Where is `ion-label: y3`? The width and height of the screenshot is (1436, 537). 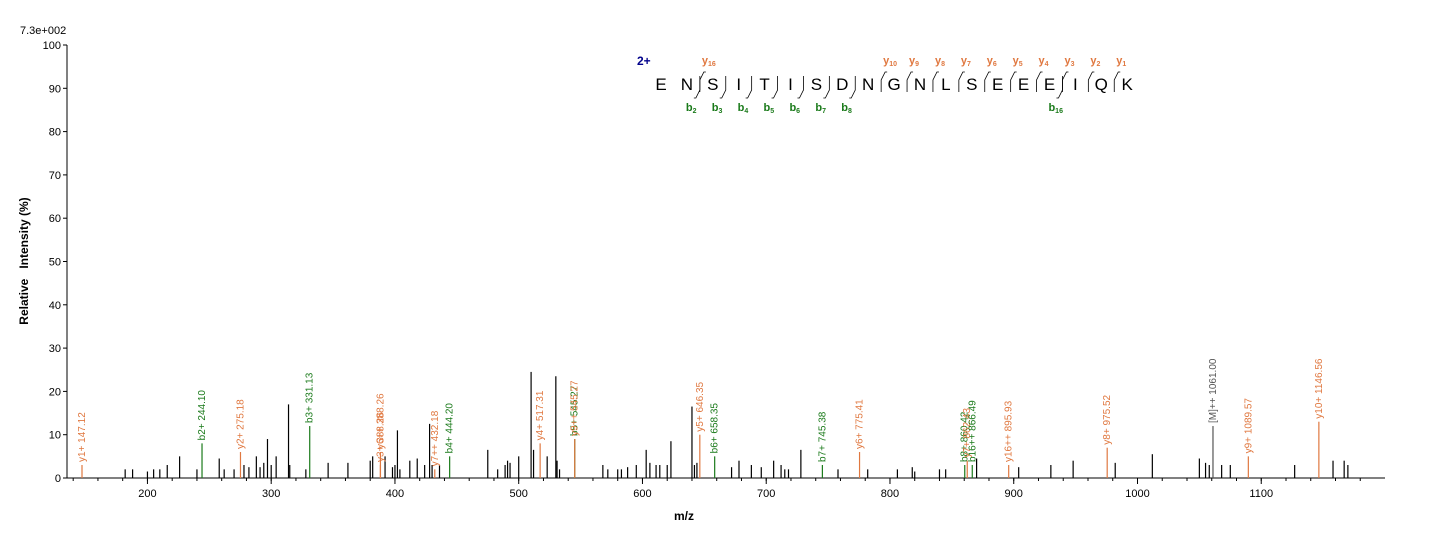
ion-label: y3 is located at coordinates (1069, 61).